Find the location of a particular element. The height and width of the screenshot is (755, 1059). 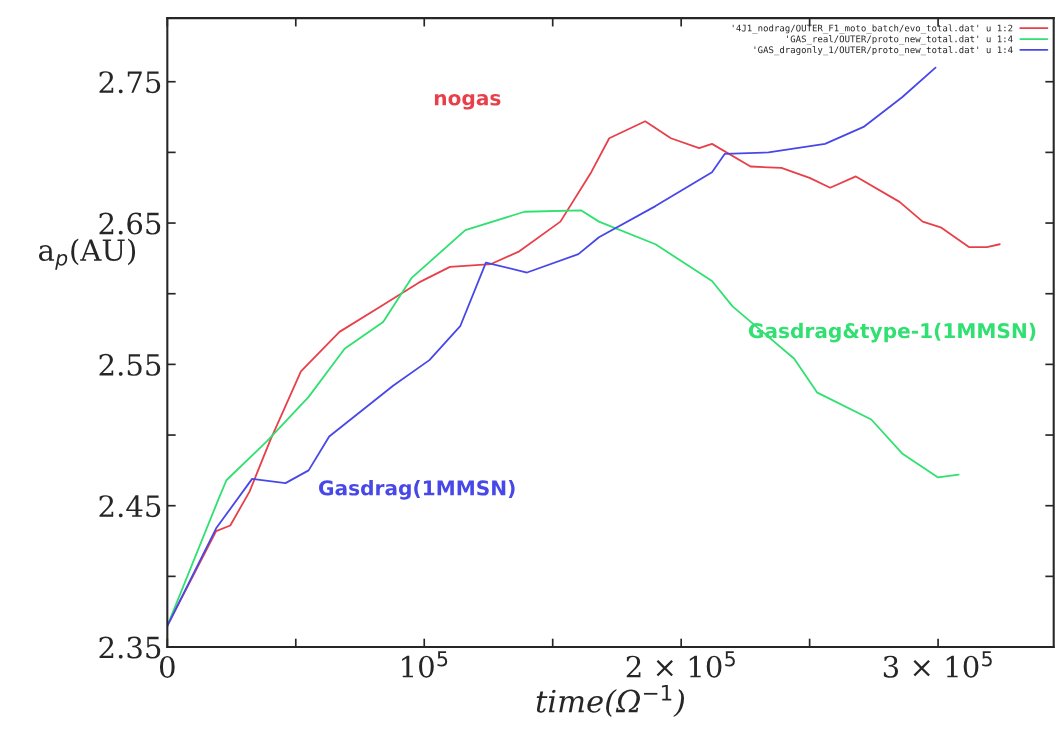

x-tick-label: 3 × 10$^{5}$ is located at coordinates (937, 664).